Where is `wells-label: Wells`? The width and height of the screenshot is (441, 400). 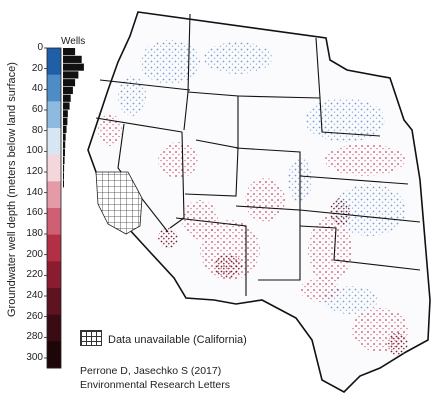
wells-label: Wells is located at coordinates (73, 41).